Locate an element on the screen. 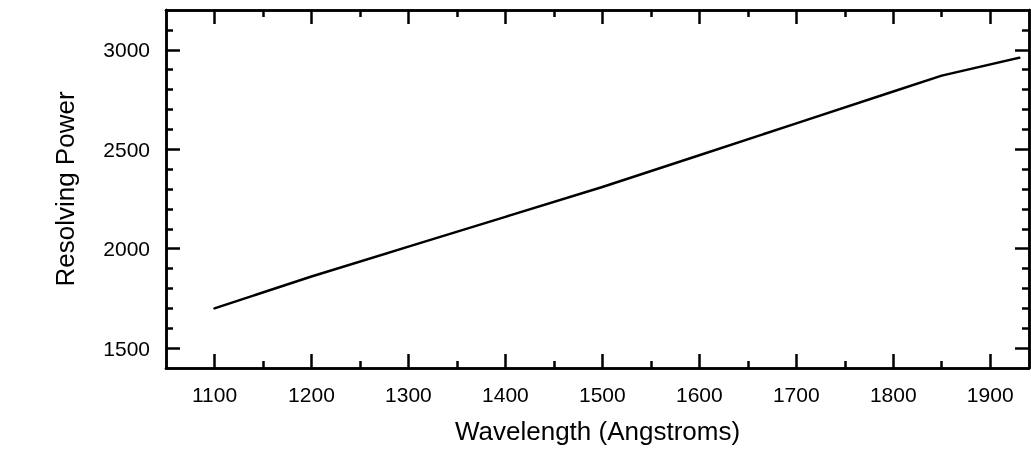 The image size is (1031, 461). y-tick-label: 2500 is located at coordinates (126, 149).